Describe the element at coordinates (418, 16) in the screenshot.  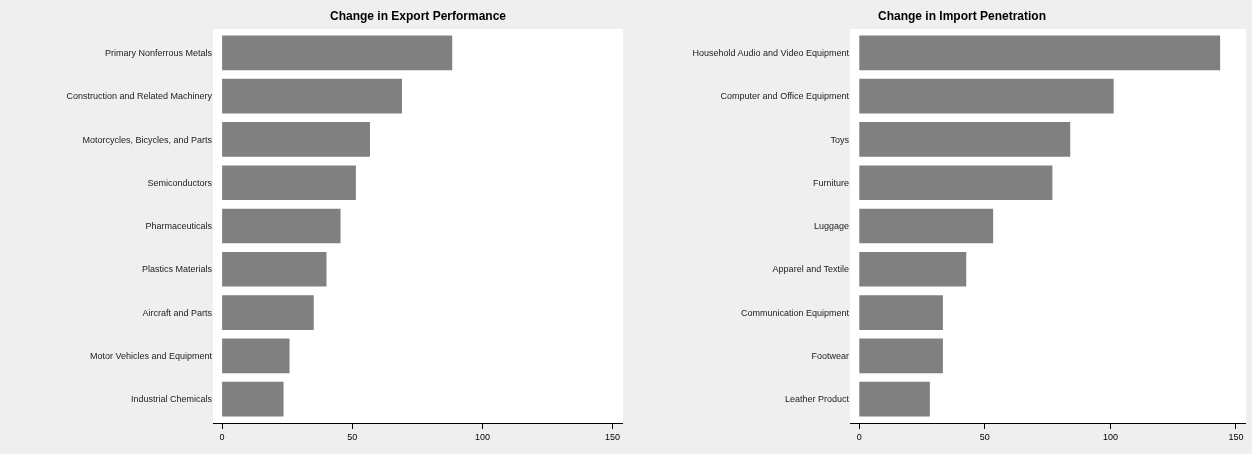
I see `chart-title: Change in Export Performance` at that location.